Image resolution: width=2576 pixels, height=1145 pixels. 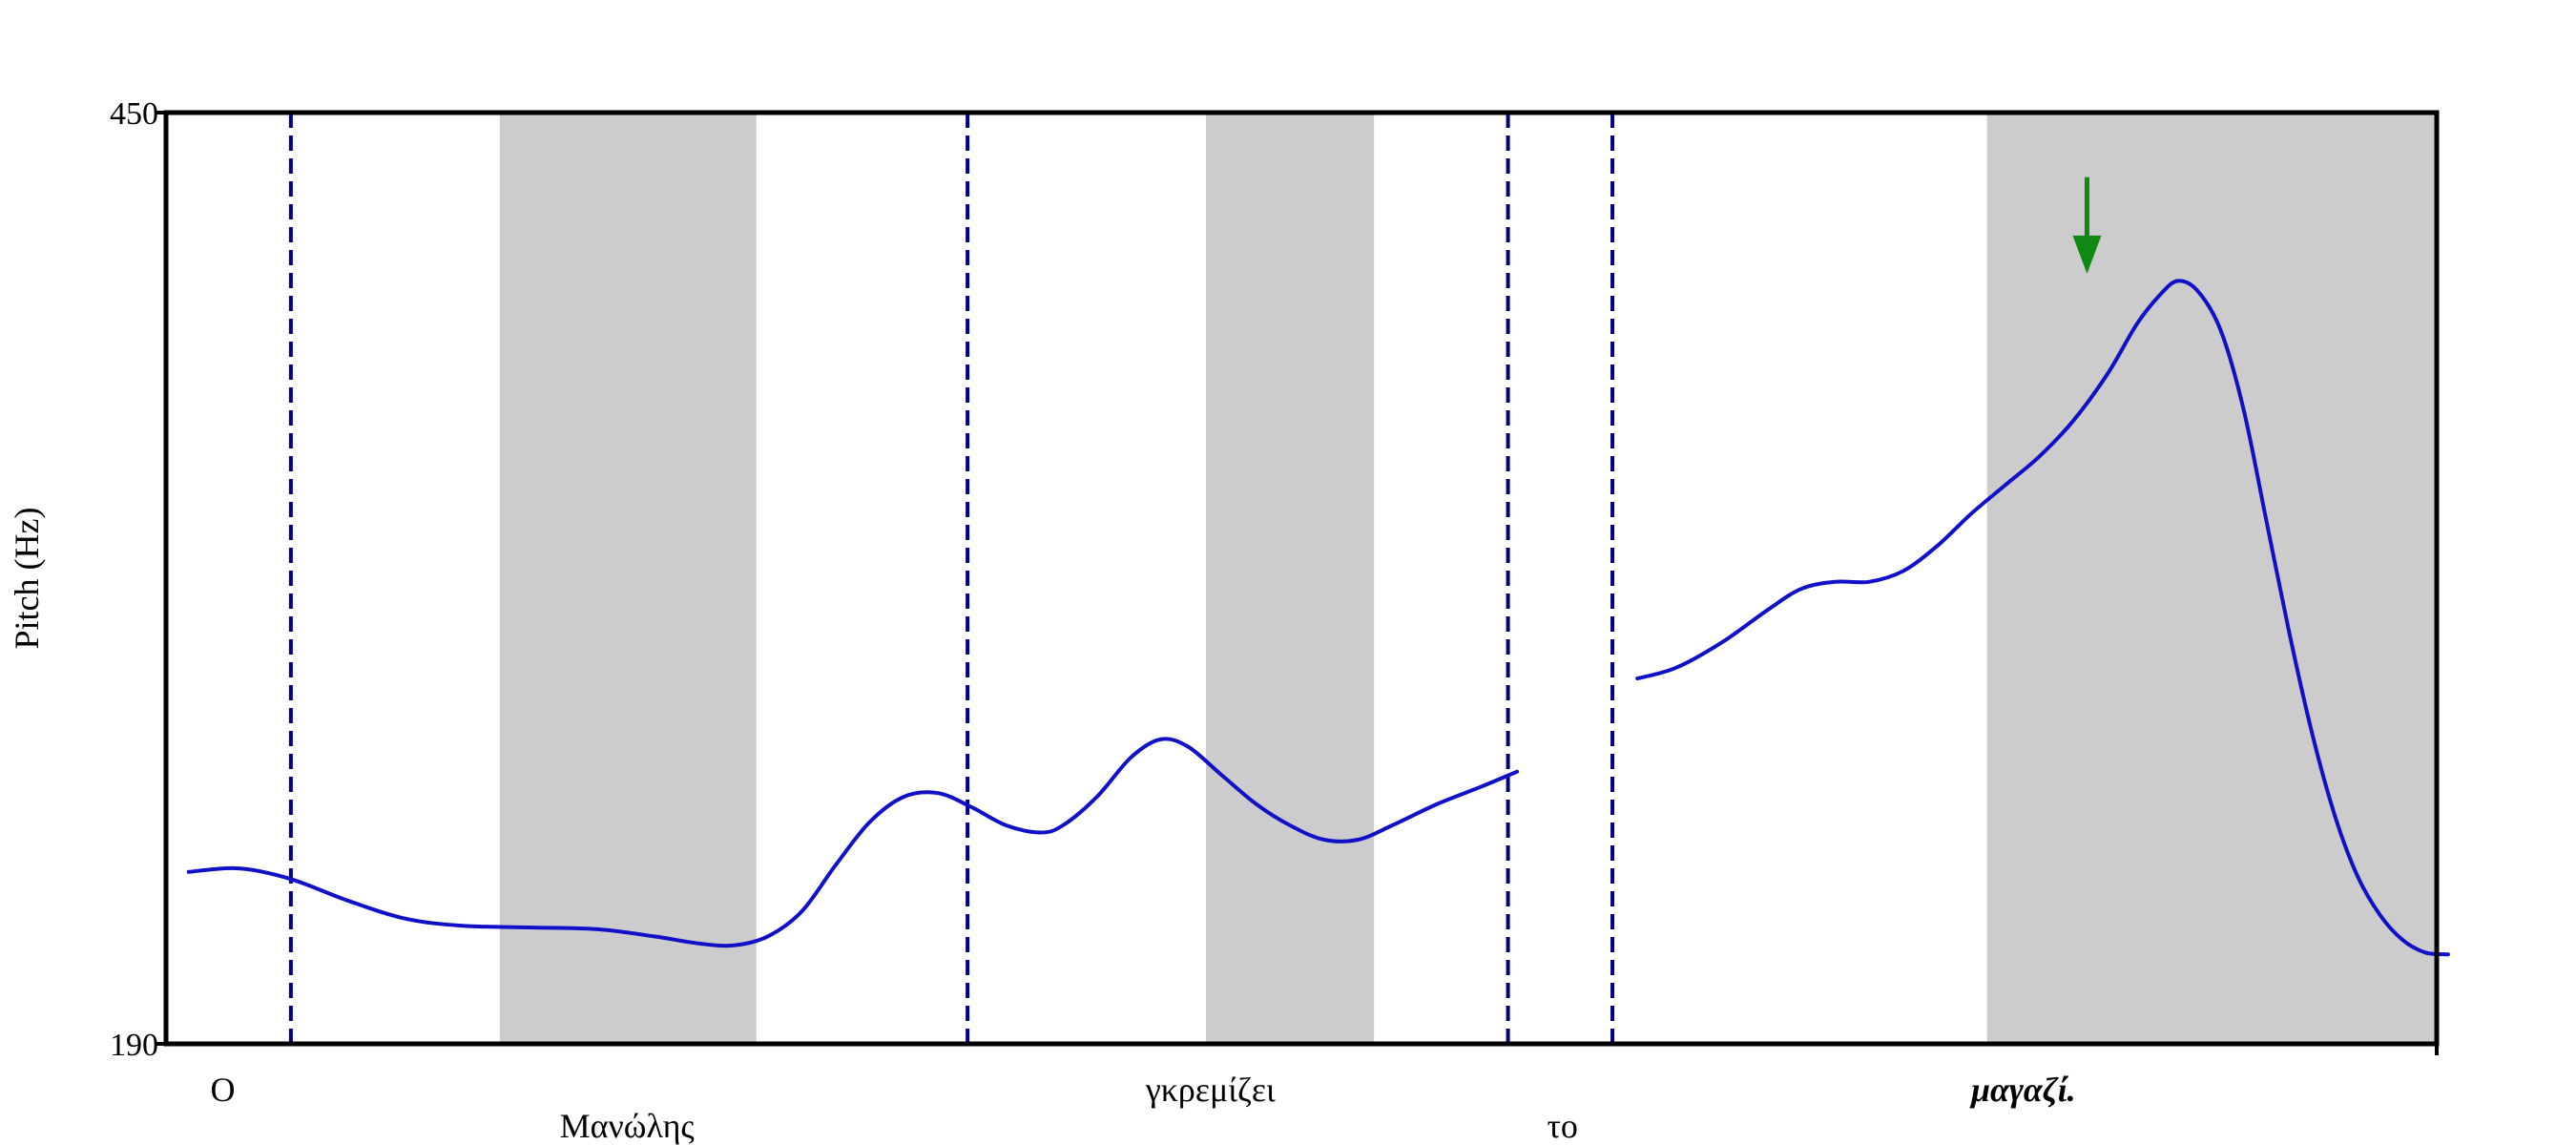 What do you see at coordinates (2022, 1090) in the screenshot?
I see `word-label-5: μαγαζί.` at bounding box center [2022, 1090].